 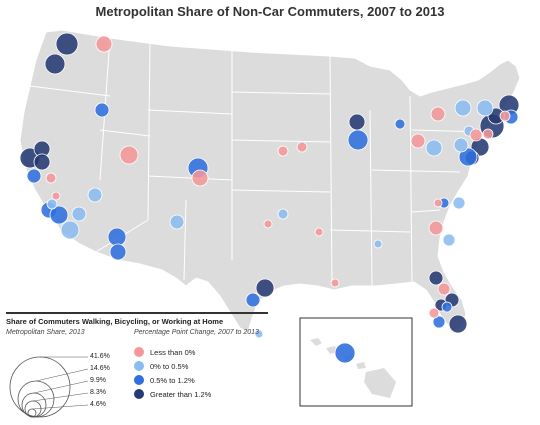 What do you see at coordinates (52, 204) in the screenshot?
I see `bubble-orange-county` at bounding box center [52, 204].